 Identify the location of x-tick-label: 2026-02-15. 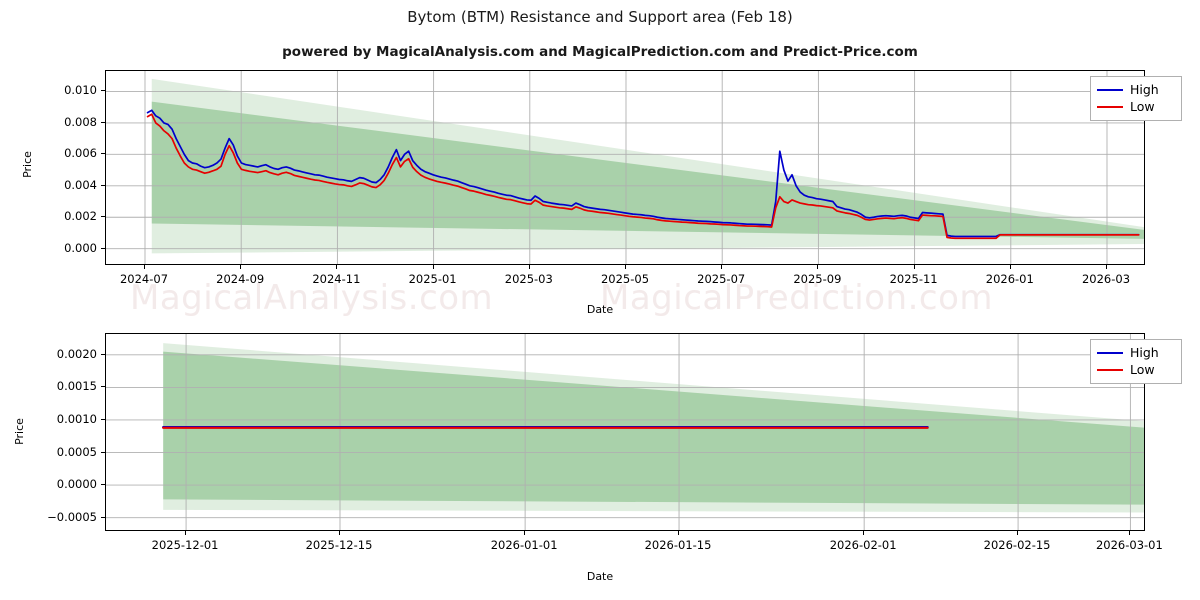
(1017, 545).